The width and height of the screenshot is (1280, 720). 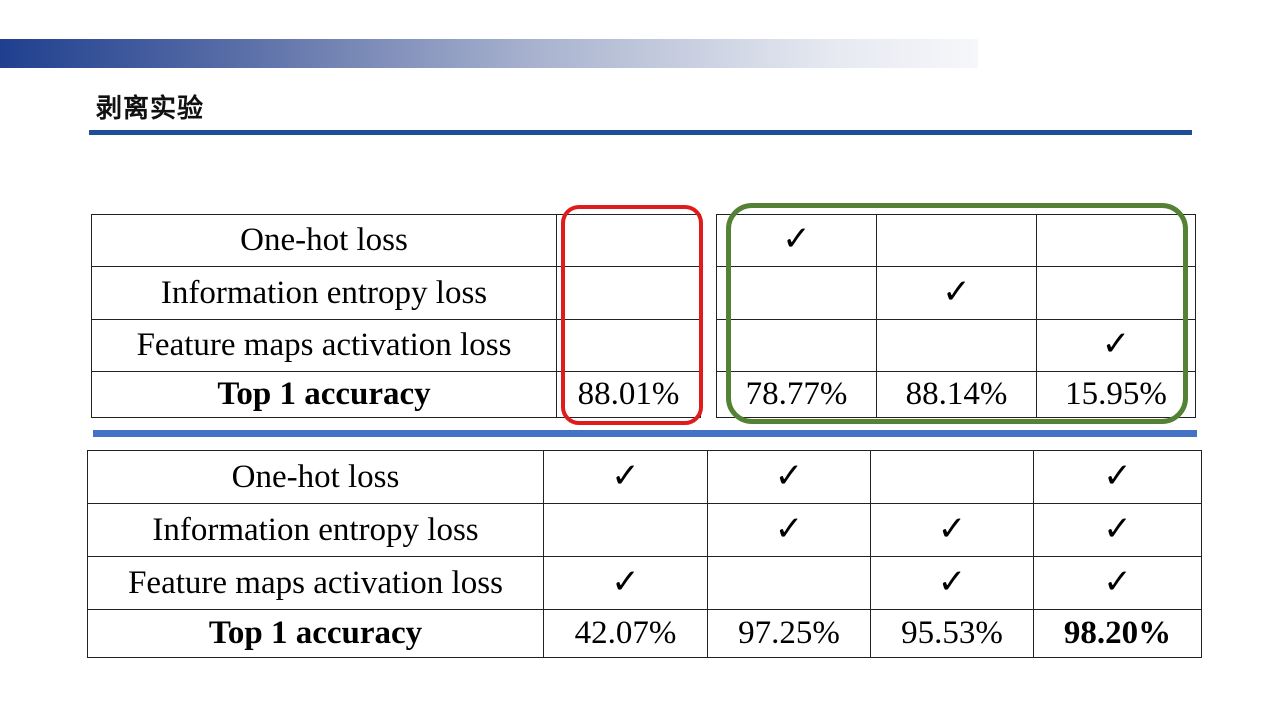 I want to click on table-row: Information entropy loss ✓ ✓ ✓, so click(x=644, y=530).